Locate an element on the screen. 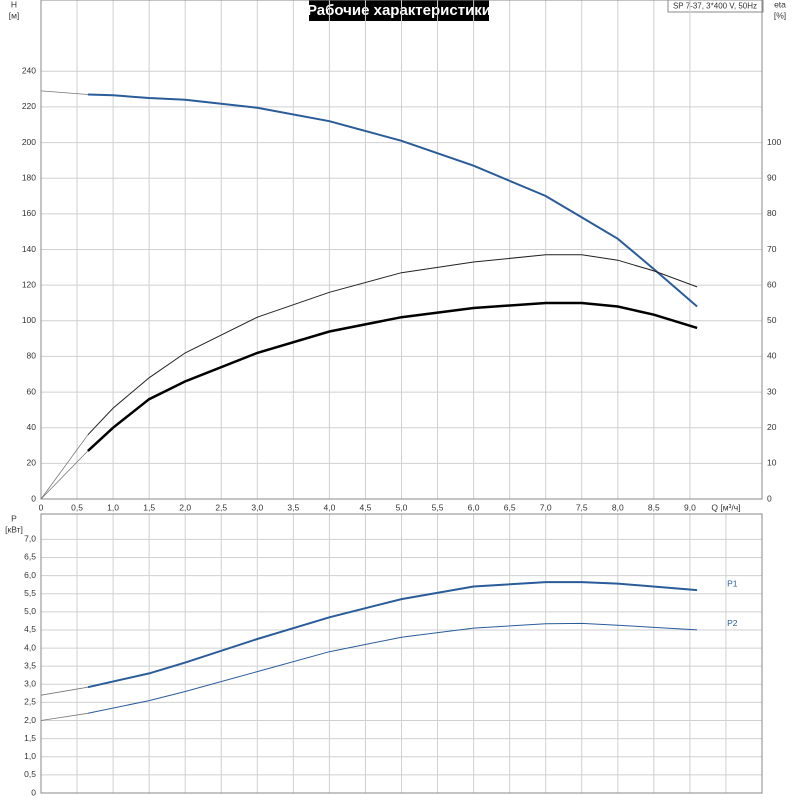  y2-axis-label: [%] is located at coordinates (780, 15).